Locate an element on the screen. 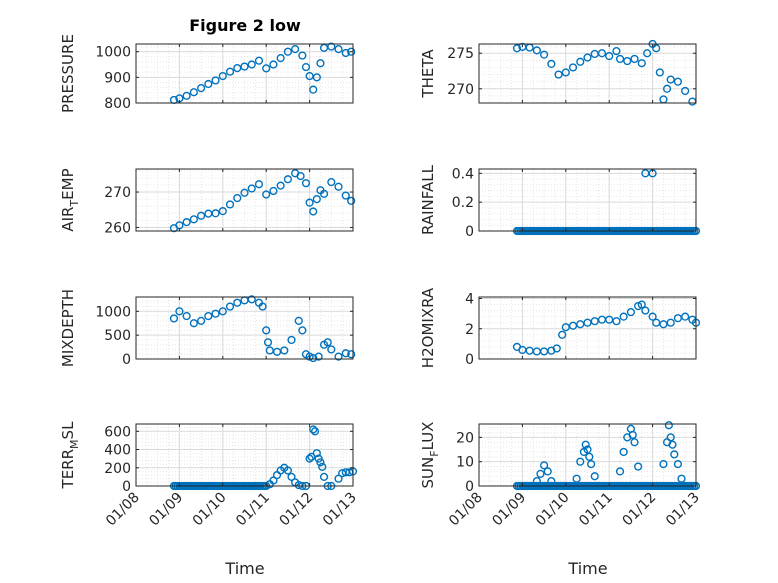 The height and width of the screenshot is (583, 778). y-axis-label-tail: SL is located at coordinates (68, 430).